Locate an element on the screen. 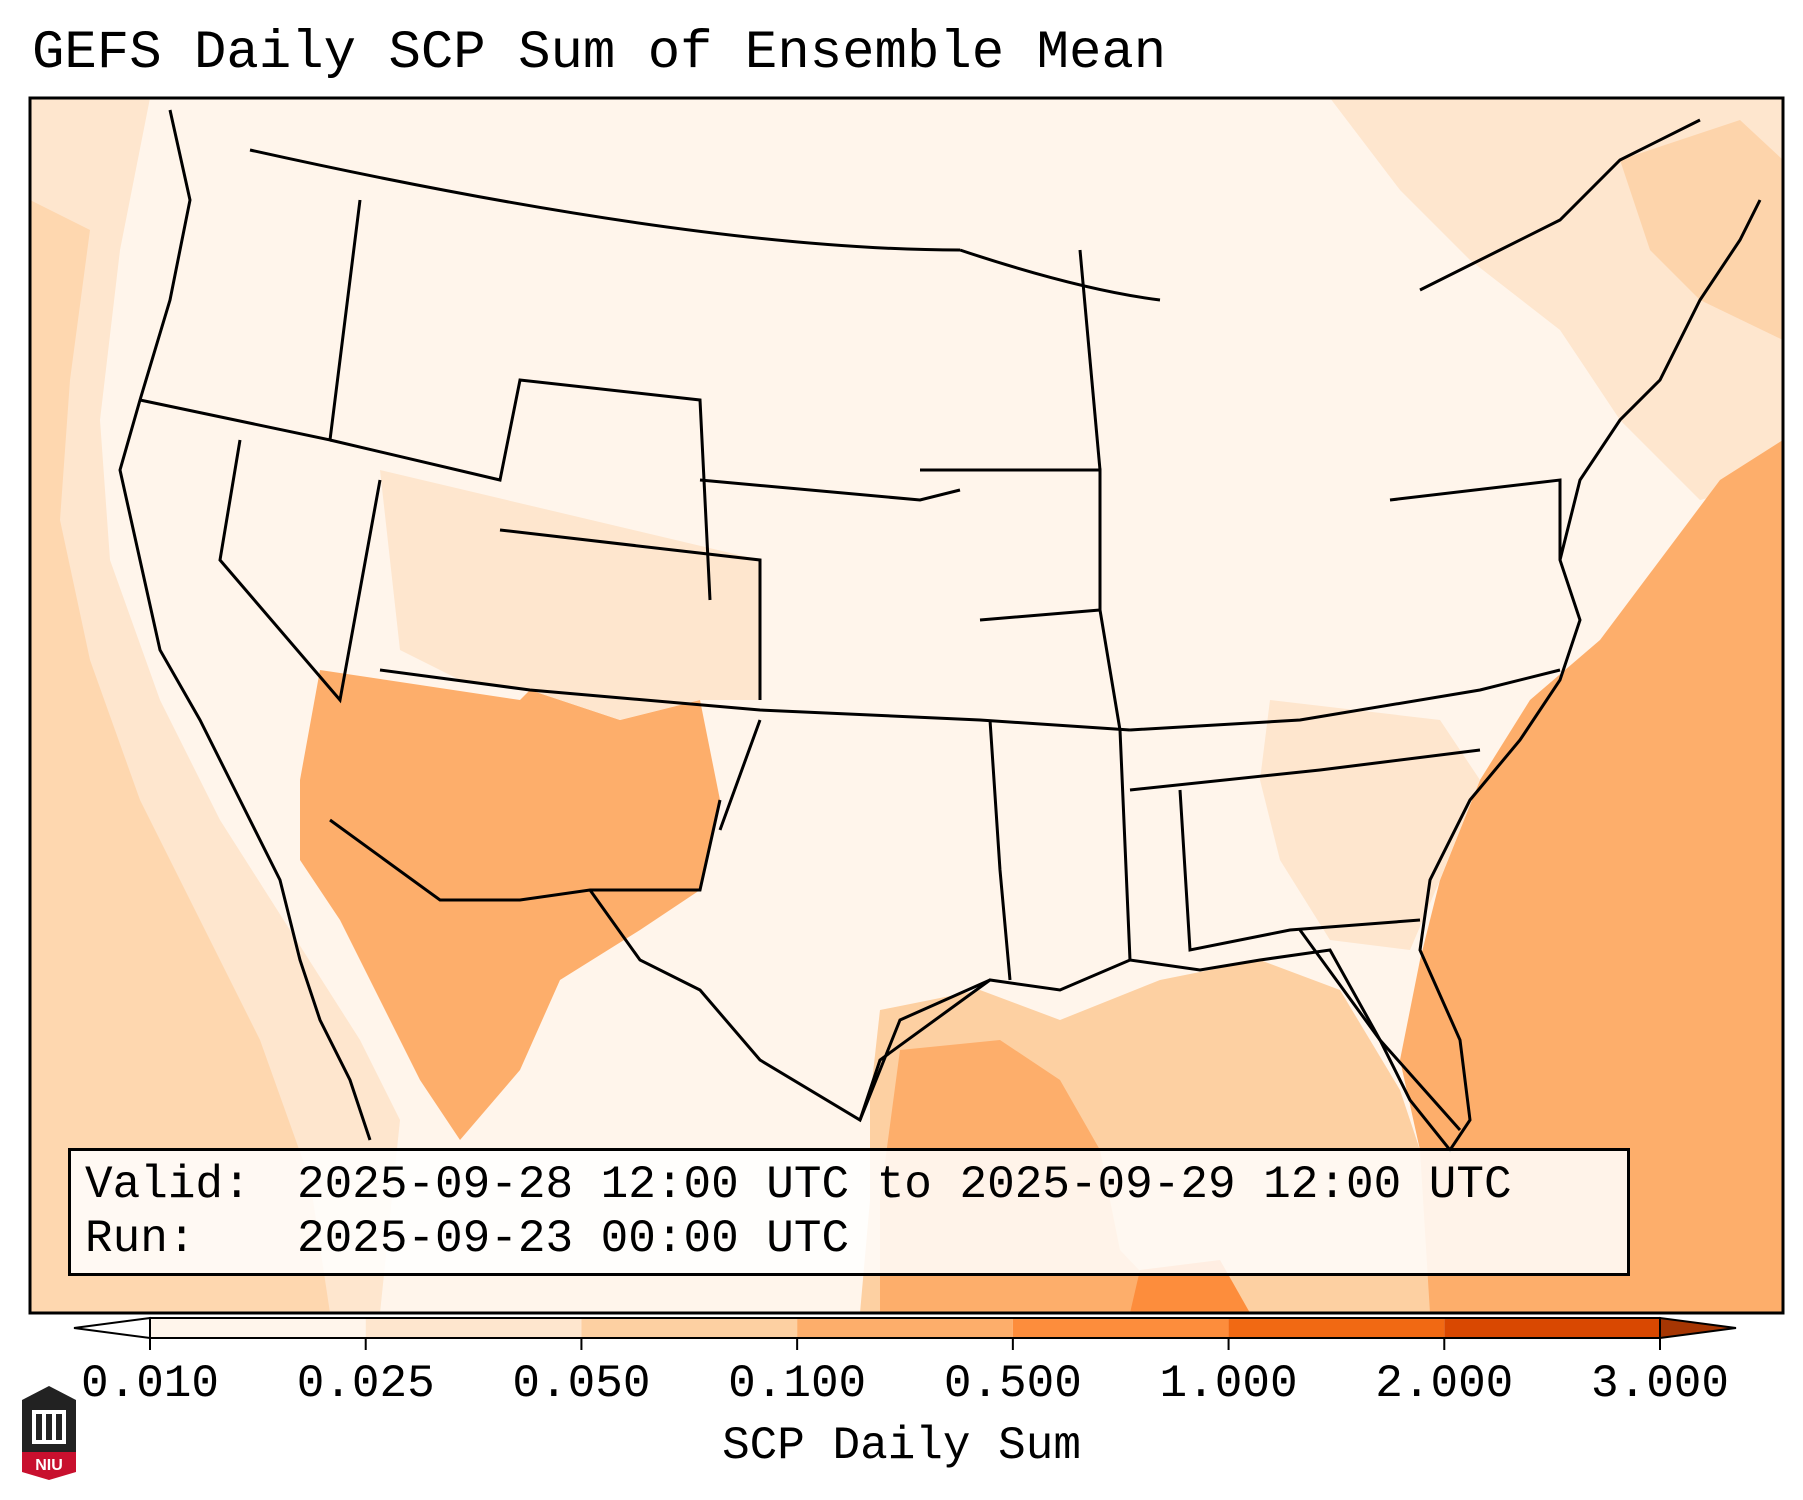  colorbar-tick-label: 0.500 is located at coordinates (1012, 1384).